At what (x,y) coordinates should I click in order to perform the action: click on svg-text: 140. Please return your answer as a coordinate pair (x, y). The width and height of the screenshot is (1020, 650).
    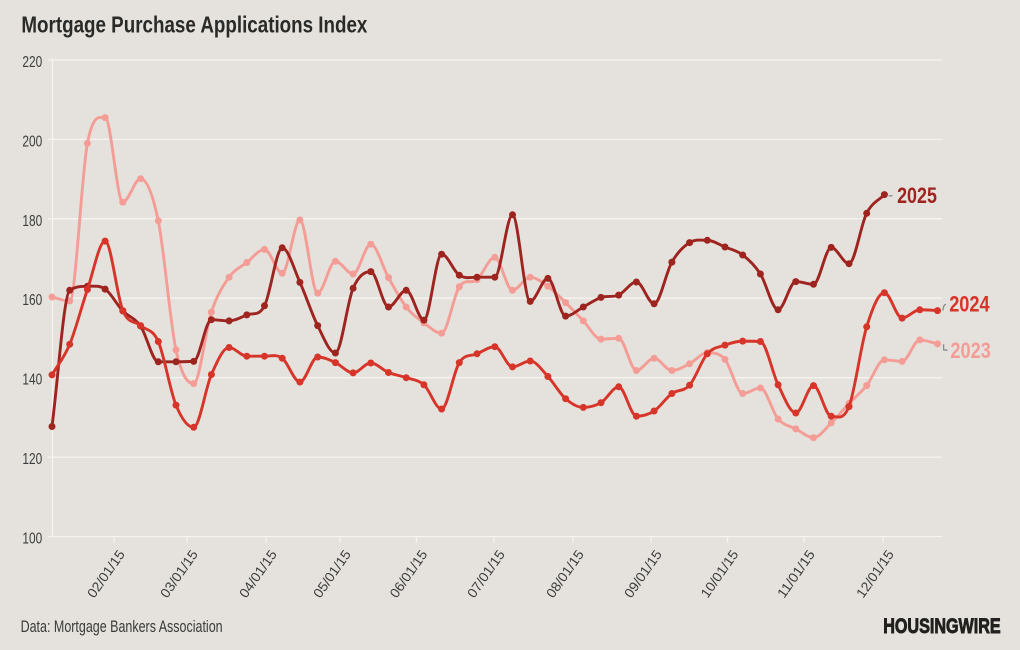
    Looking at the image, I should click on (32, 380).